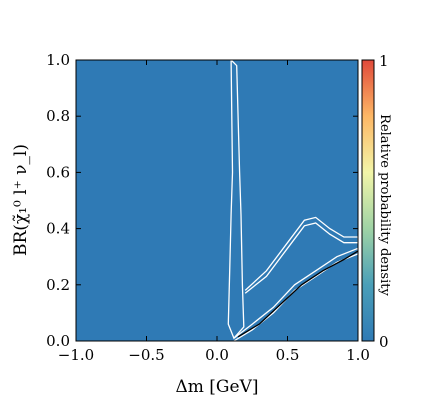  Describe the element at coordinates (288, 355) in the screenshot. I see `x-tick-label: 0.5` at that location.